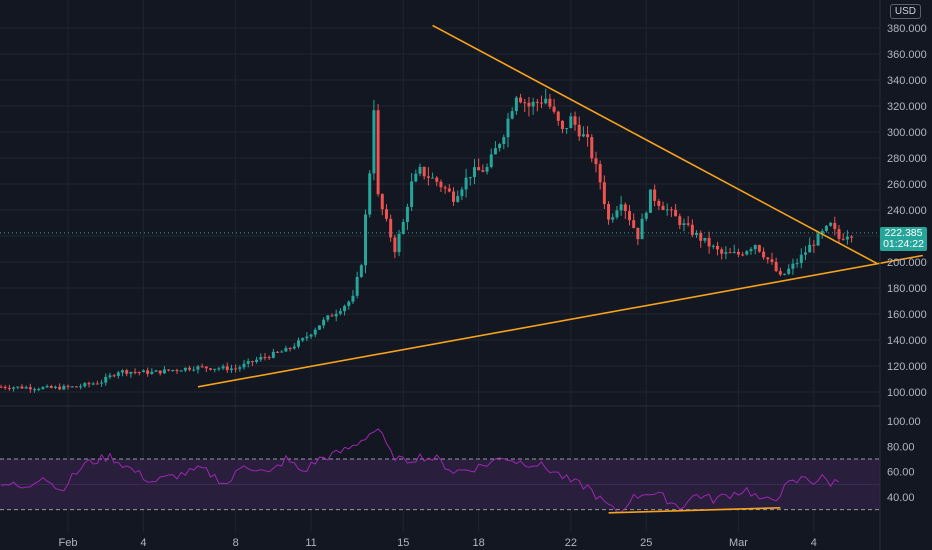  What do you see at coordinates (907, 29) in the screenshot?
I see `price-tick-label: 380.000` at bounding box center [907, 29].